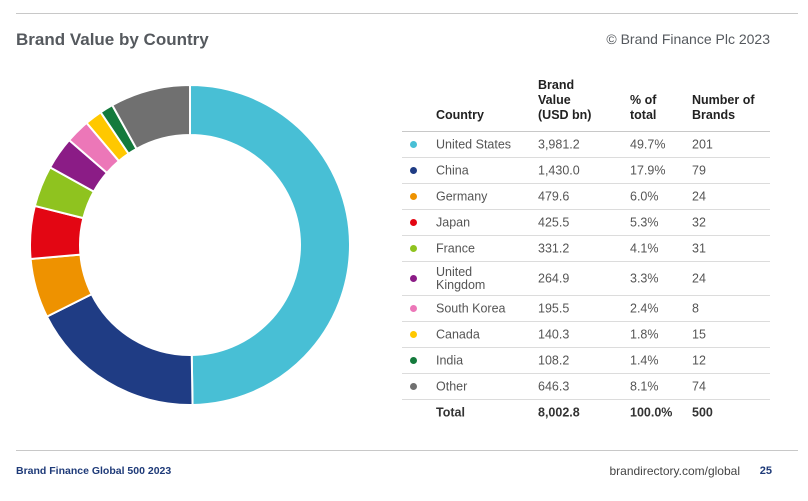  Describe the element at coordinates (554, 308) in the screenshot. I see `brand-value-cell: 195.5` at that location.